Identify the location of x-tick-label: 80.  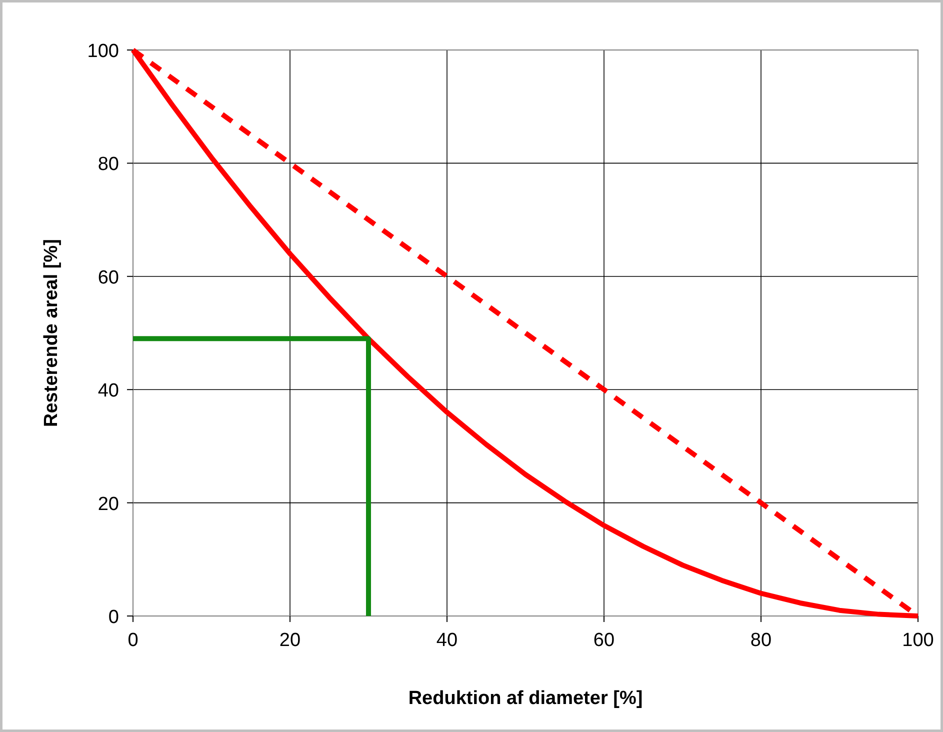
(761, 640).